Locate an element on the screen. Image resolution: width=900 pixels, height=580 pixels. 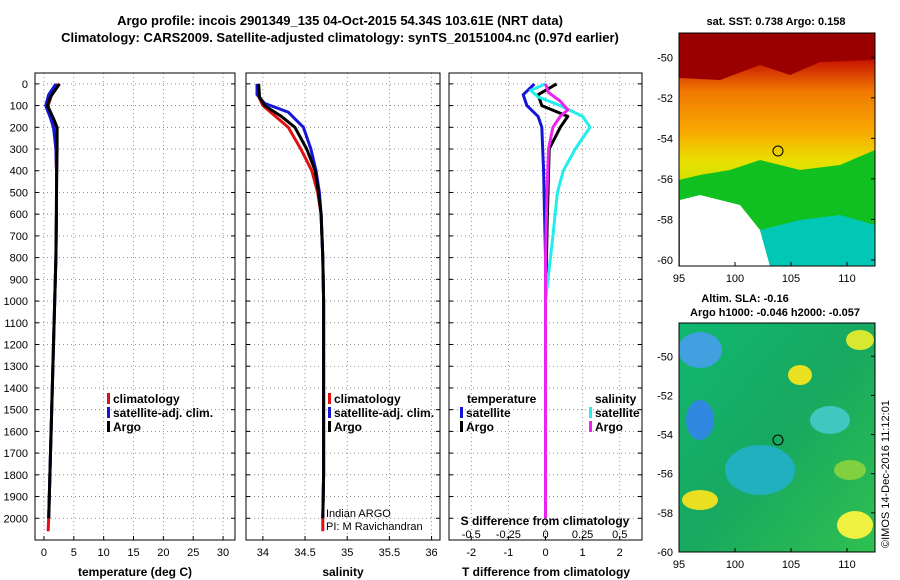
legend-swatch-climatology is located at coordinates (108, 398).